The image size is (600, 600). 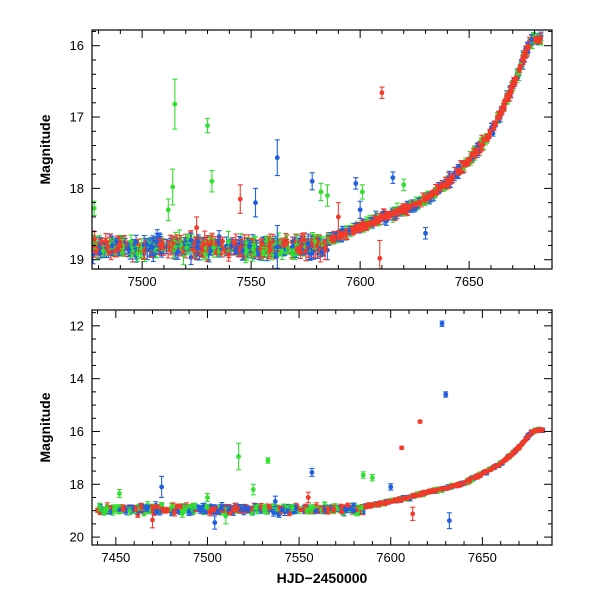 I want to click on y-tick-label: 12, so click(x=77, y=325).